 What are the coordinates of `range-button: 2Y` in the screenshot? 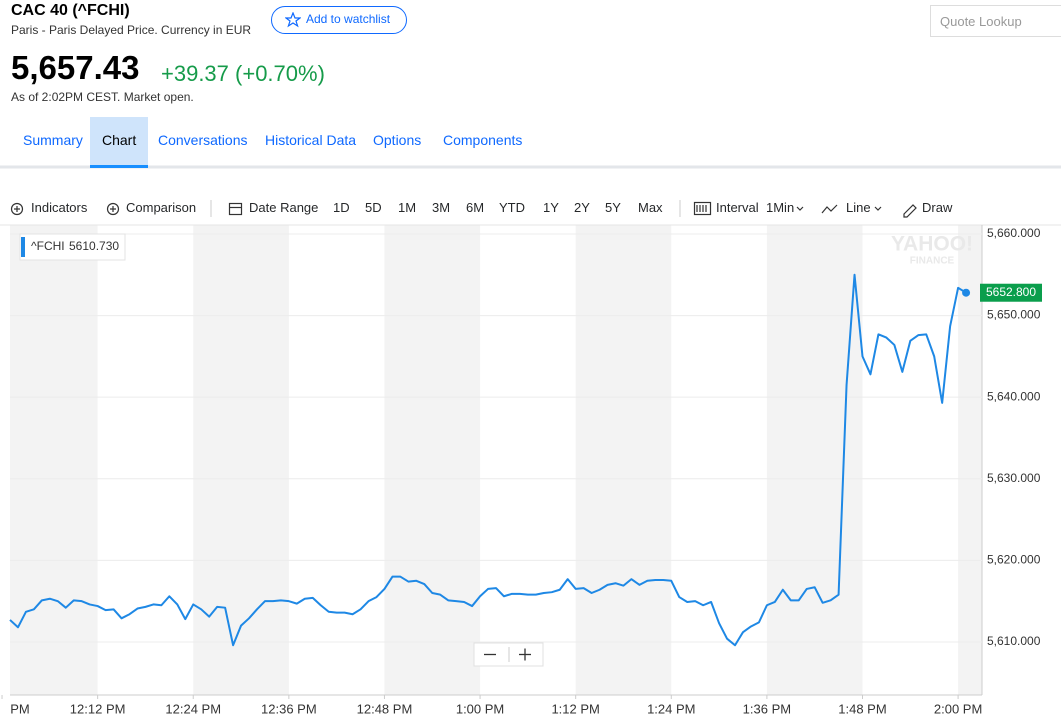 It's located at (582, 207).